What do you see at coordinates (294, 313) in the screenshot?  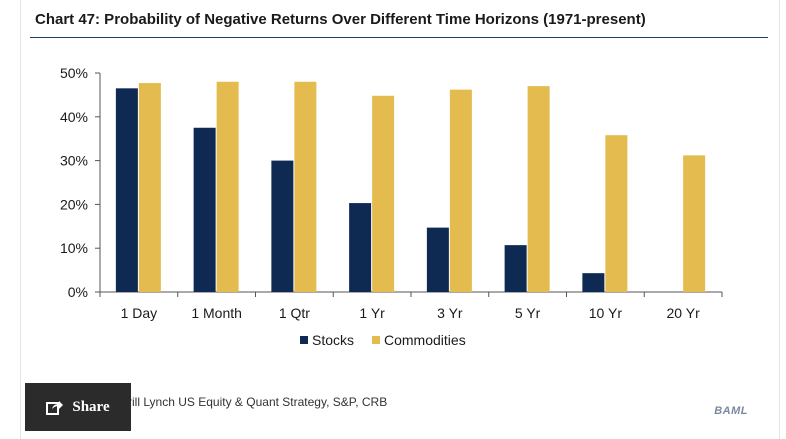 I see `x-tick-label: 1 Qtr` at bounding box center [294, 313].